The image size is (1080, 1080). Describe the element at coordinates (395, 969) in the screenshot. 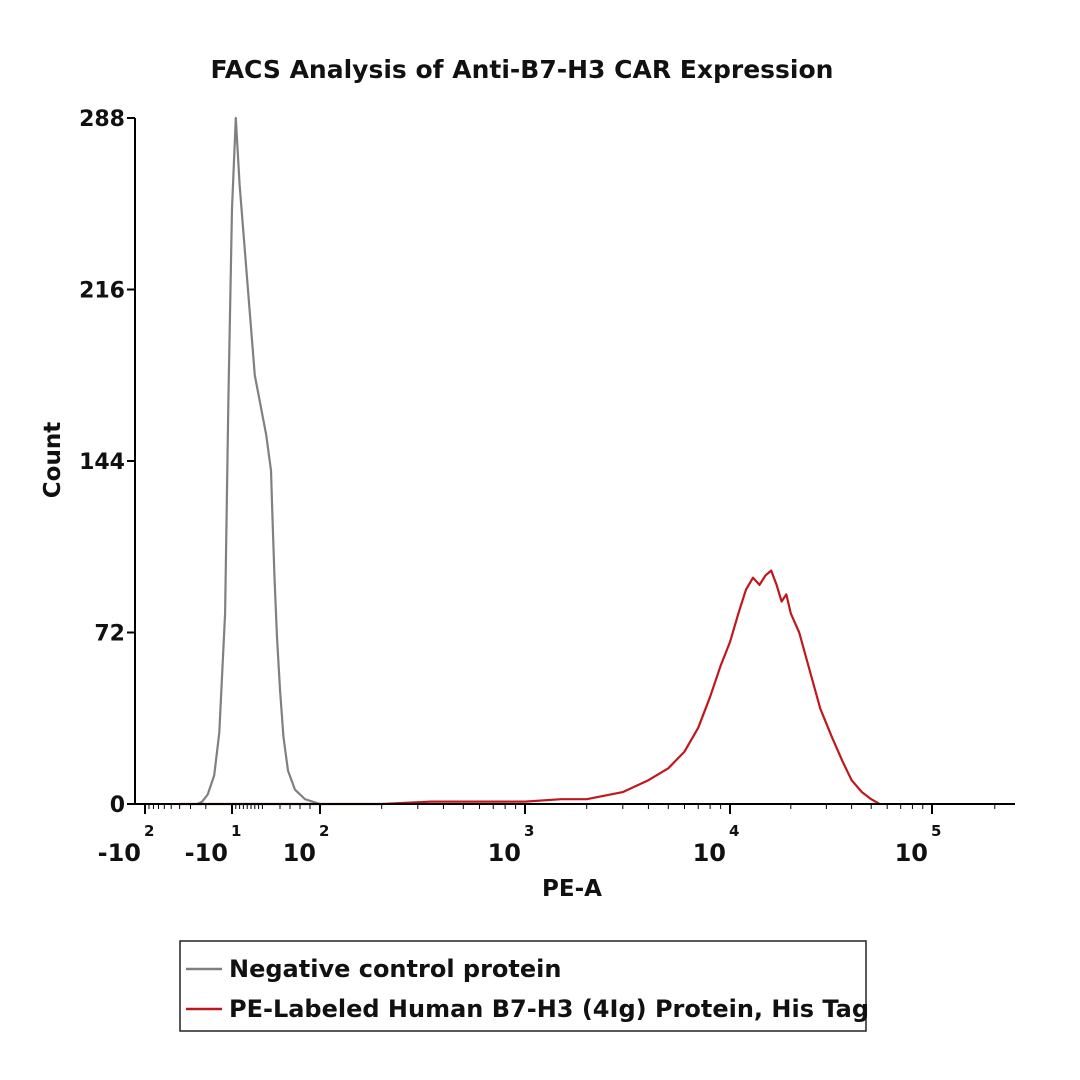

I see `legend-label: Negative control protein` at that location.